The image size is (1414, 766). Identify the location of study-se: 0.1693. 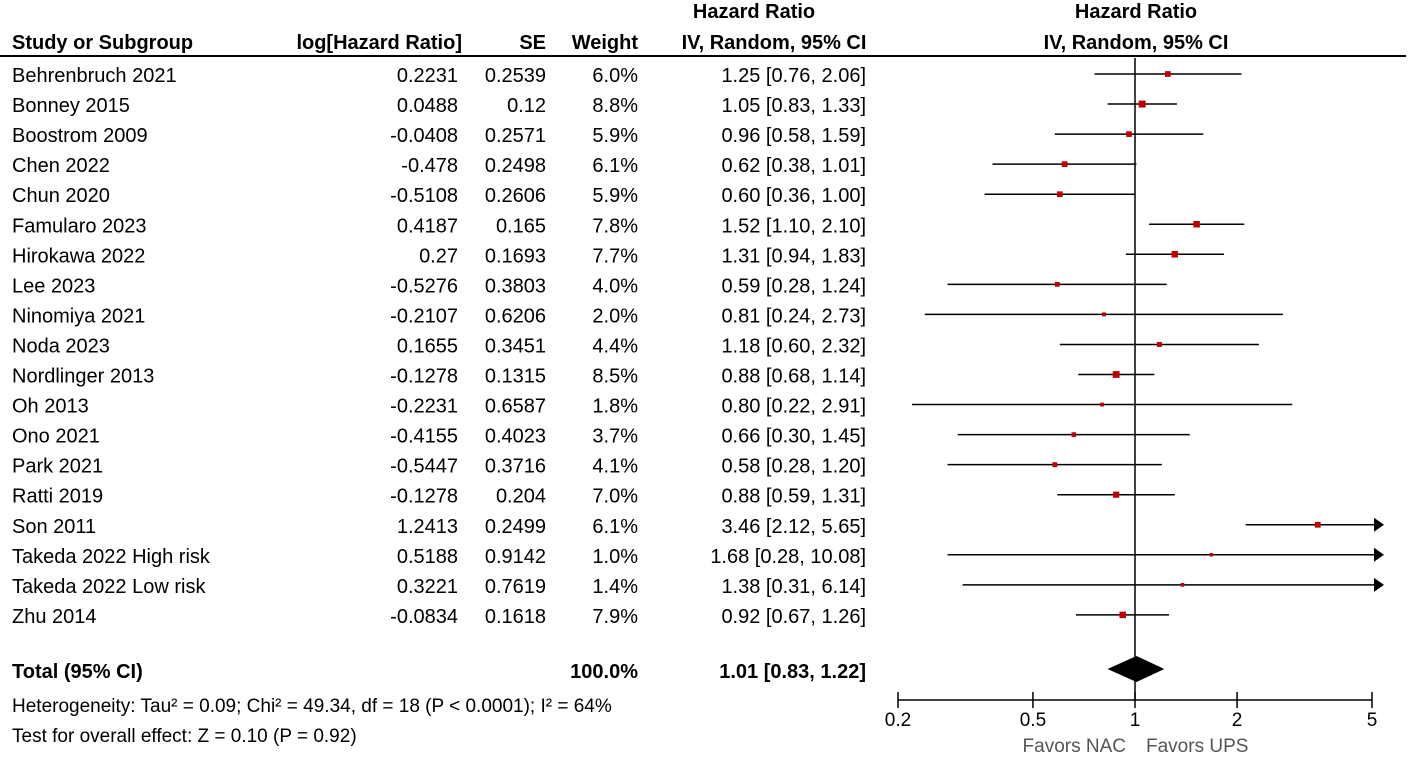
(515, 256).